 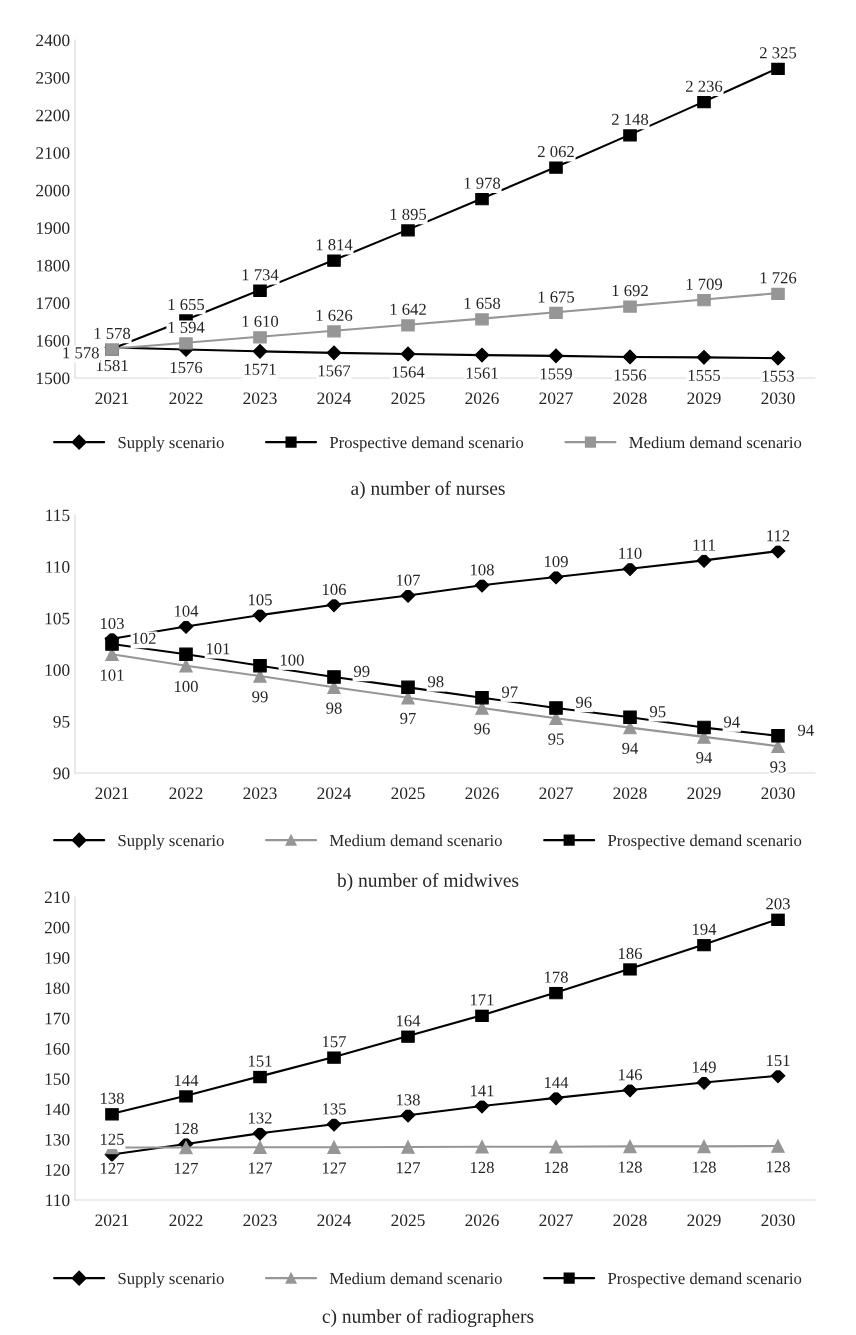 I want to click on data-label: 105, so click(x=260, y=600).